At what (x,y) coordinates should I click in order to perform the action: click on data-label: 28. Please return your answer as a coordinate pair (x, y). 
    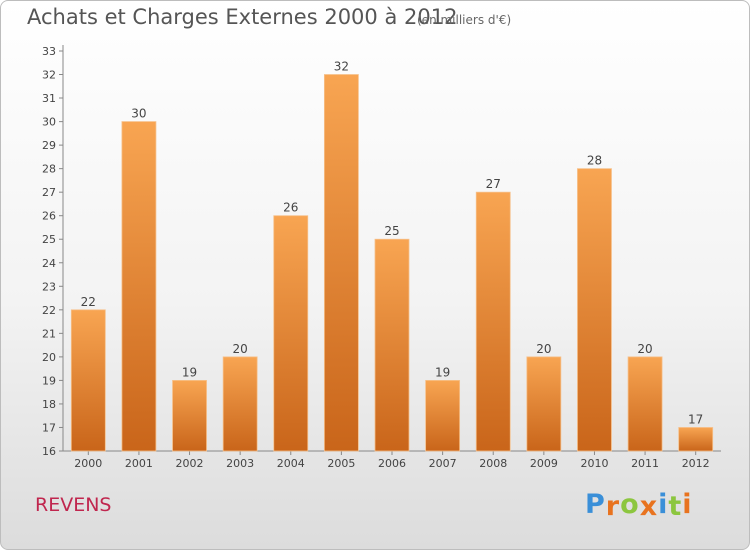
    Looking at the image, I should click on (594, 161).